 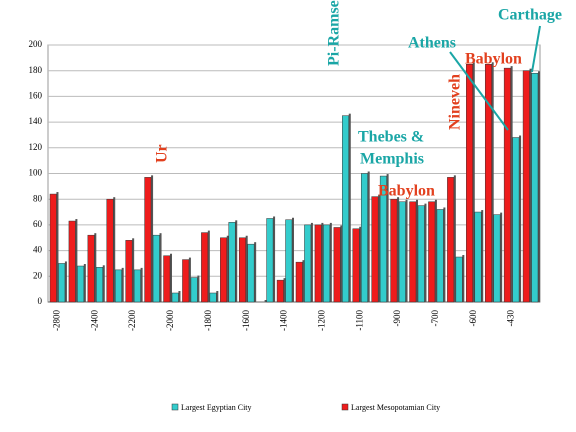 What do you see at coordinates (511, 318) in the screenshot?
I see `x-tick-label: -430` at bounding box center [511, 318].